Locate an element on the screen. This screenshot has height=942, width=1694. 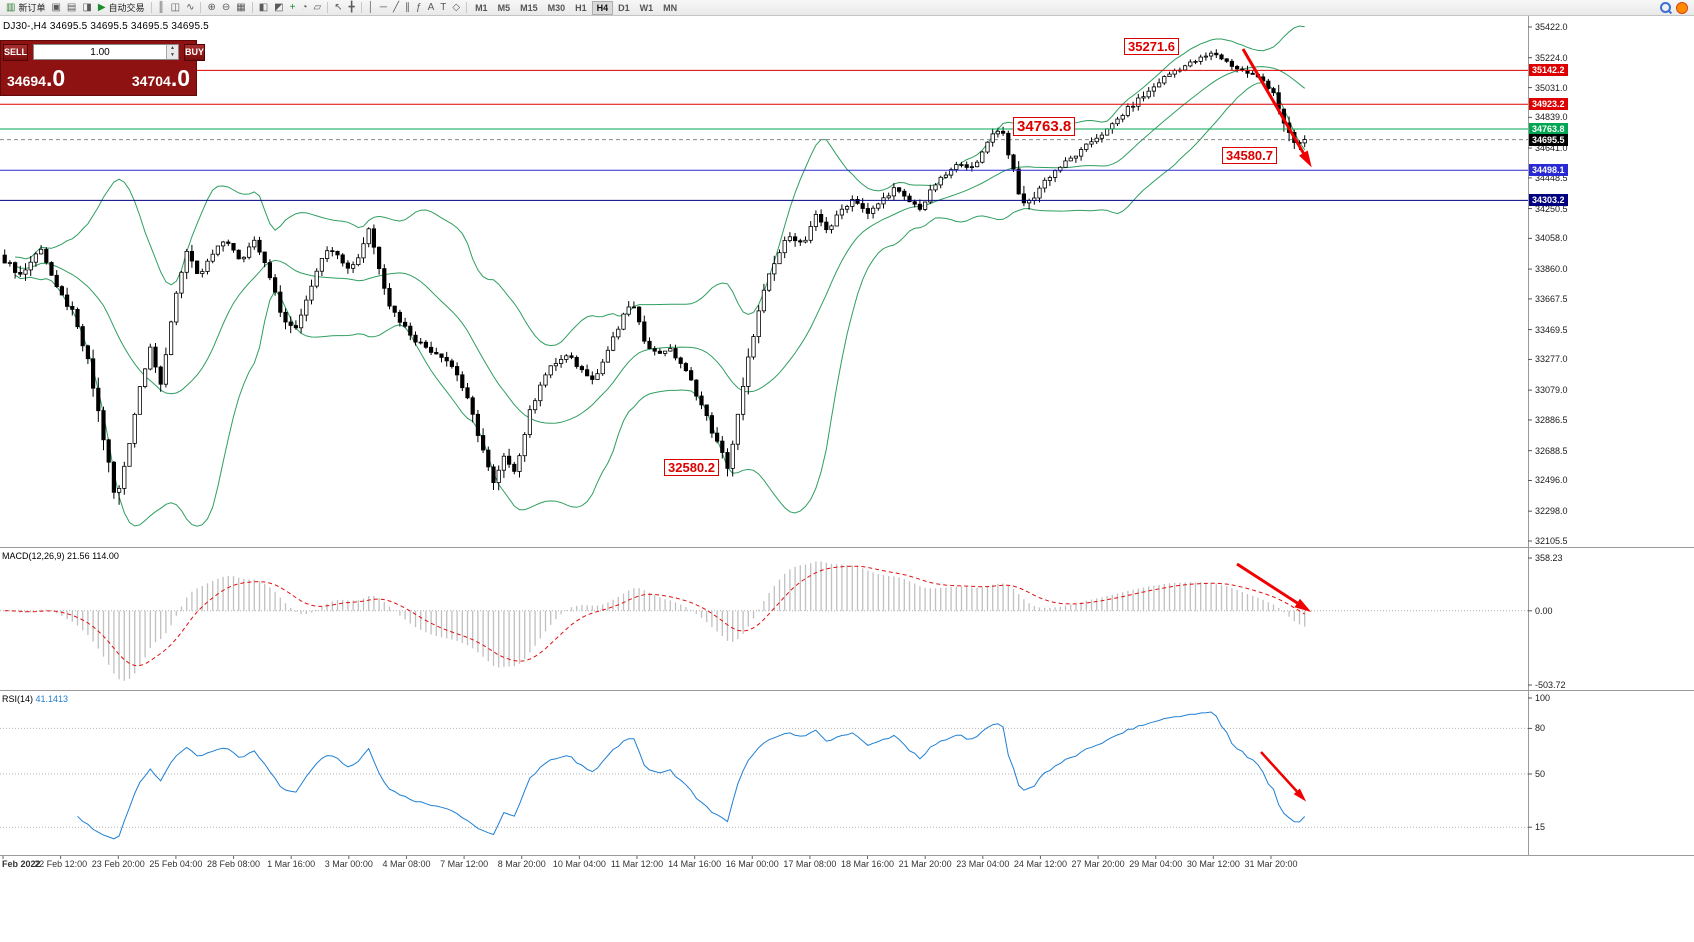
line-chart-type-button: ∿ is located at coordinates (190, 7).